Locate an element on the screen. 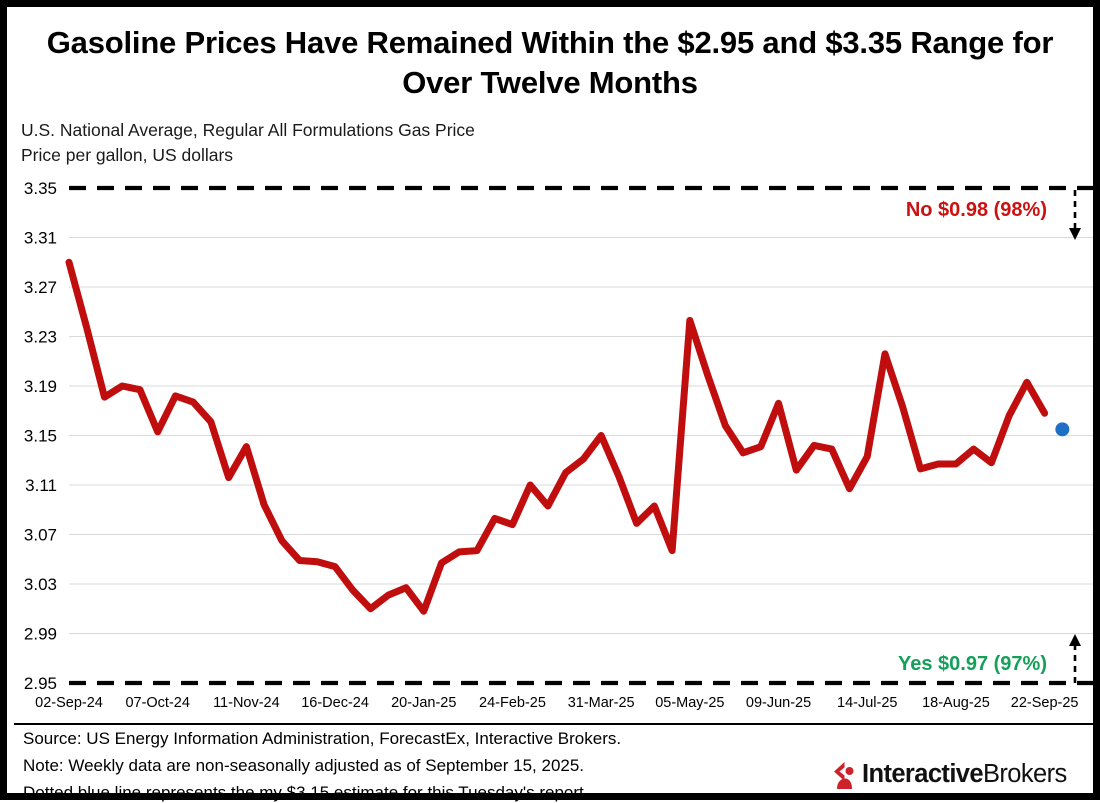  lower-annotation-group: Yes $0.97 (97%) is located at coordinates (989, 658).